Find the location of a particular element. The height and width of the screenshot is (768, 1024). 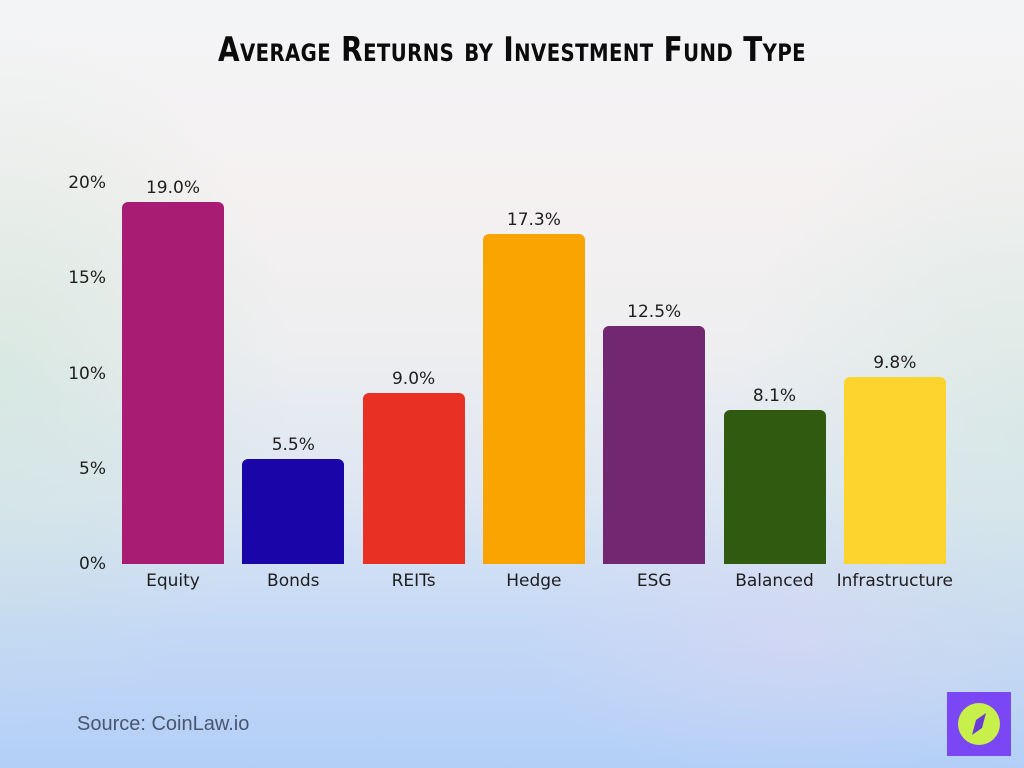

x-category-label: Equity is located at coordinates (173, 581).